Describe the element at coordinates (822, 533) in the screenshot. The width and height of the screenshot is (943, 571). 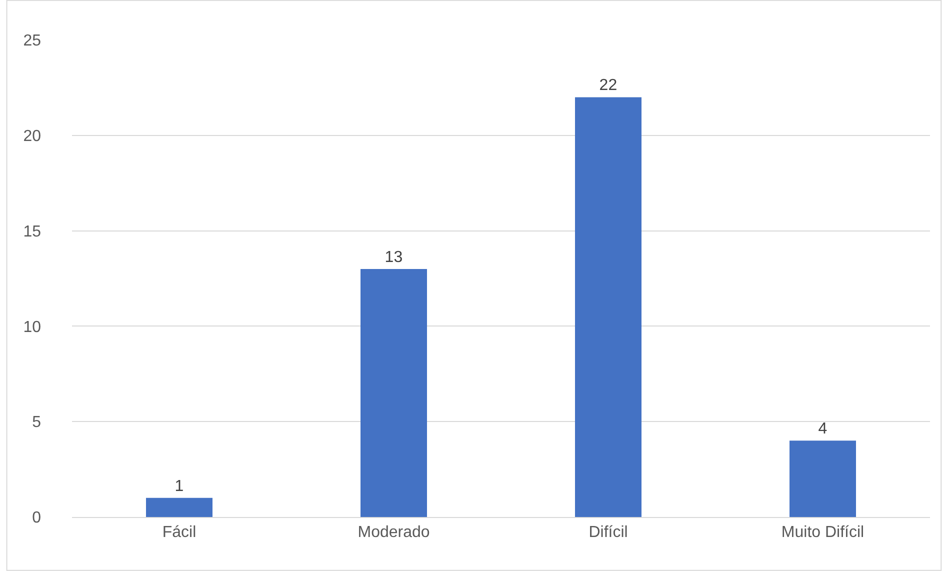
I see `x-tick-label: Muito Difícil` at that location.